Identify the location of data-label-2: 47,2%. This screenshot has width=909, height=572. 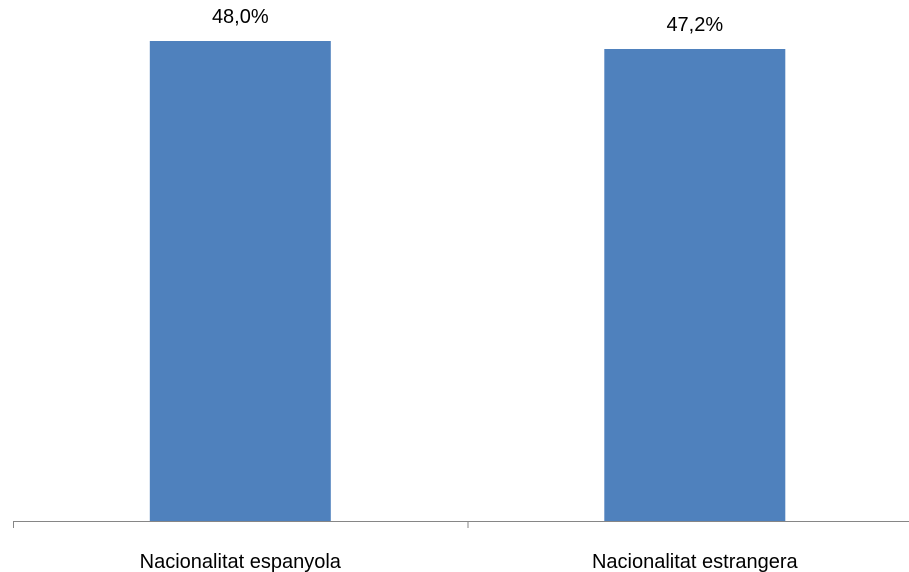
(694, 25).